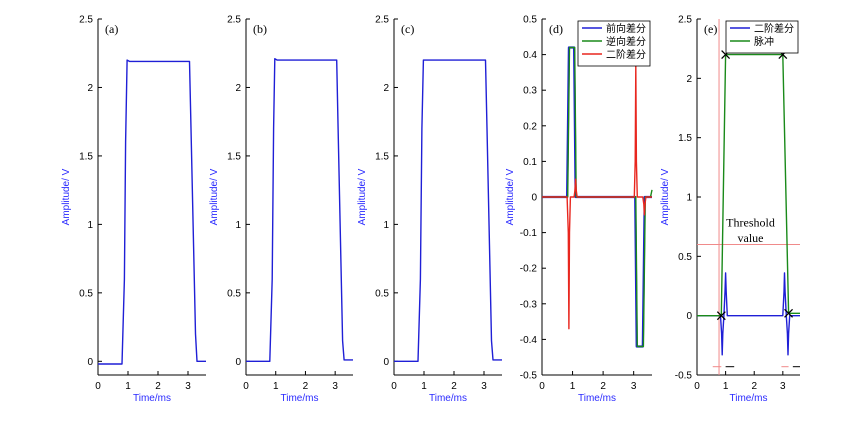 Image resolution: width=852 pixels, height=423 pixels. I want to click on y-tick-label: -0.1, so click(529, 233).